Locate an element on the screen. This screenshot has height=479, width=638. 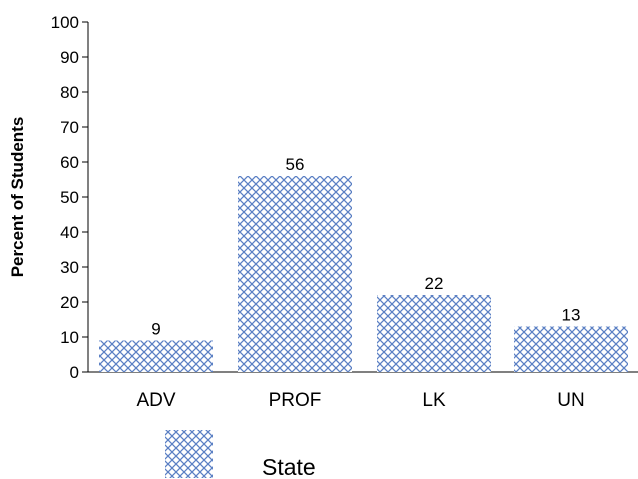
y-tick-label: 10 is located at coordinates (69, 337).